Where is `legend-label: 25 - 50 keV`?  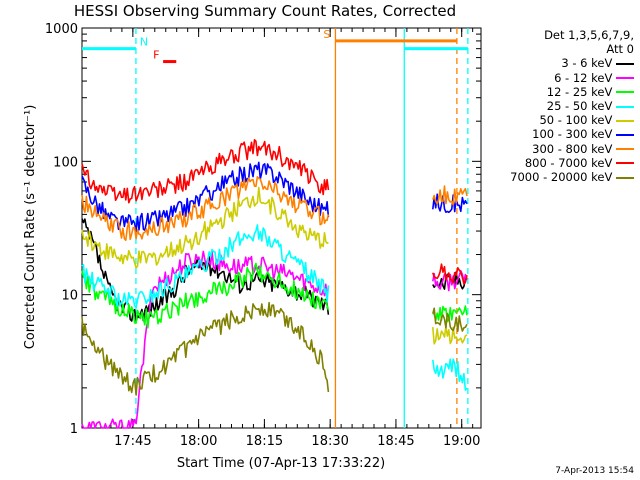 legend-label: 25 - 50 keV is located at coordinates (581, 106).